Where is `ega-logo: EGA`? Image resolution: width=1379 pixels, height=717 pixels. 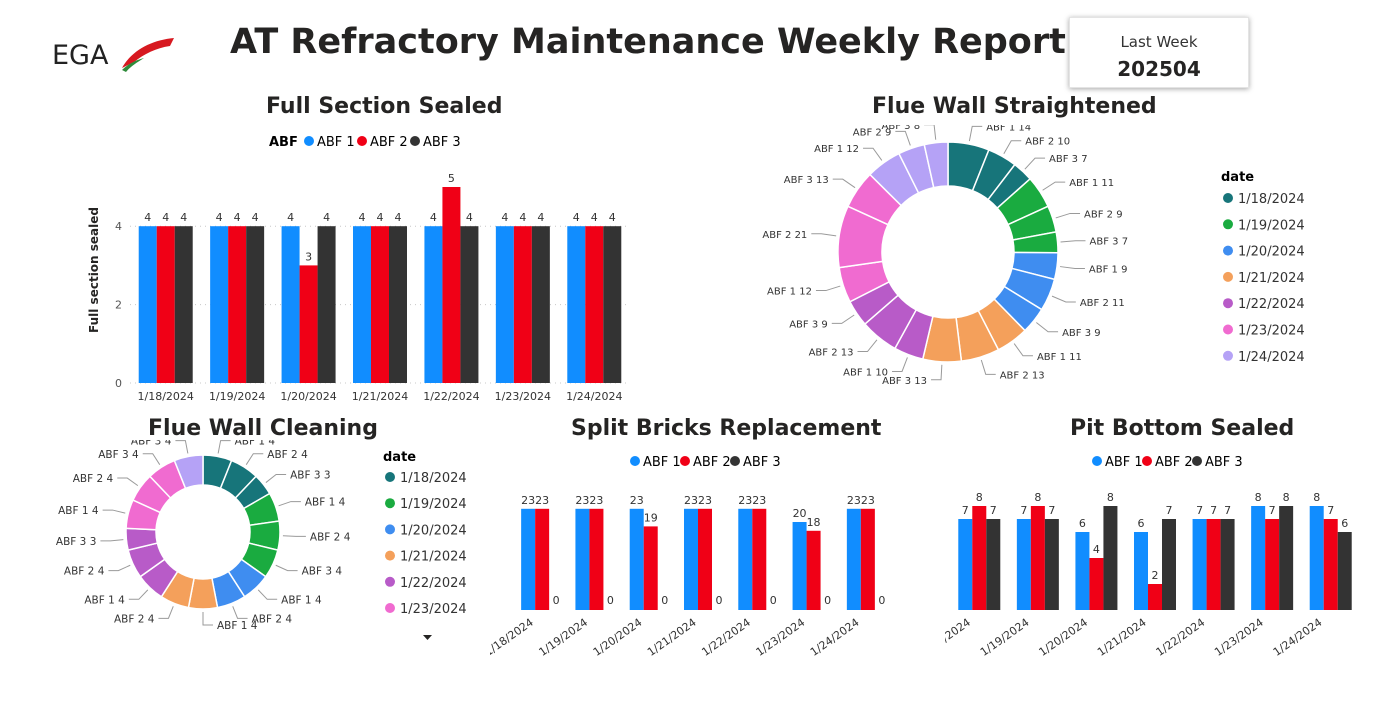
ega-logo: EGA is located at coordinates (117, 54).